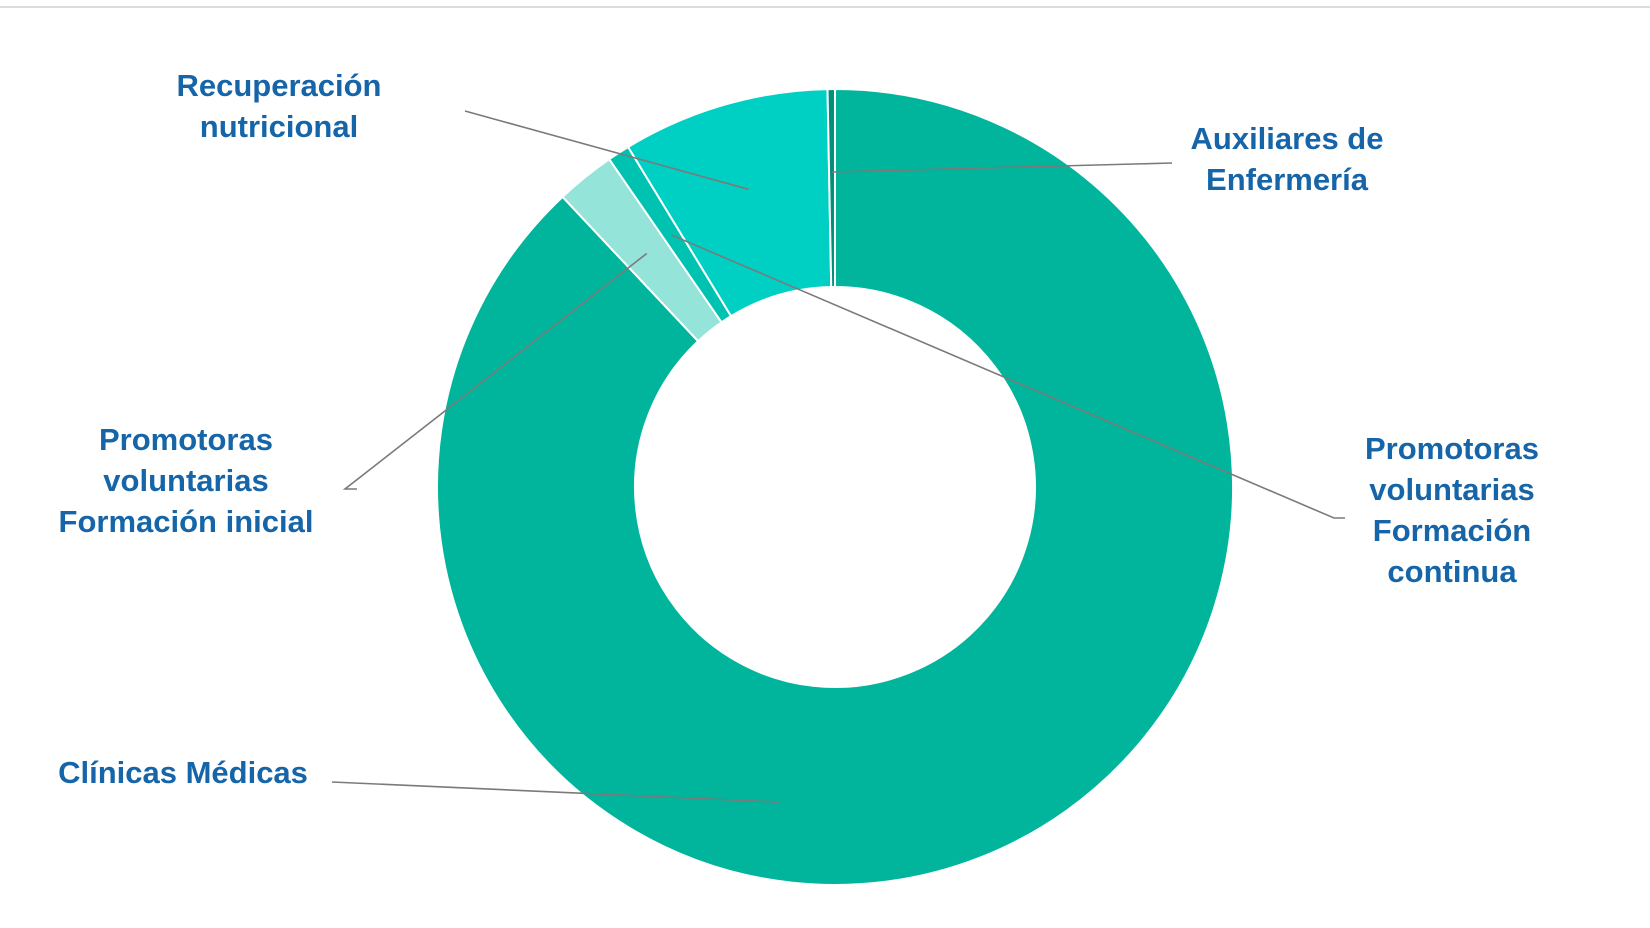 This screenshot has height=928, width=1650. Describe the element at coordinates (186, 521) in the screenshot. I see `slice-label-line: Formación inicial` at that location.